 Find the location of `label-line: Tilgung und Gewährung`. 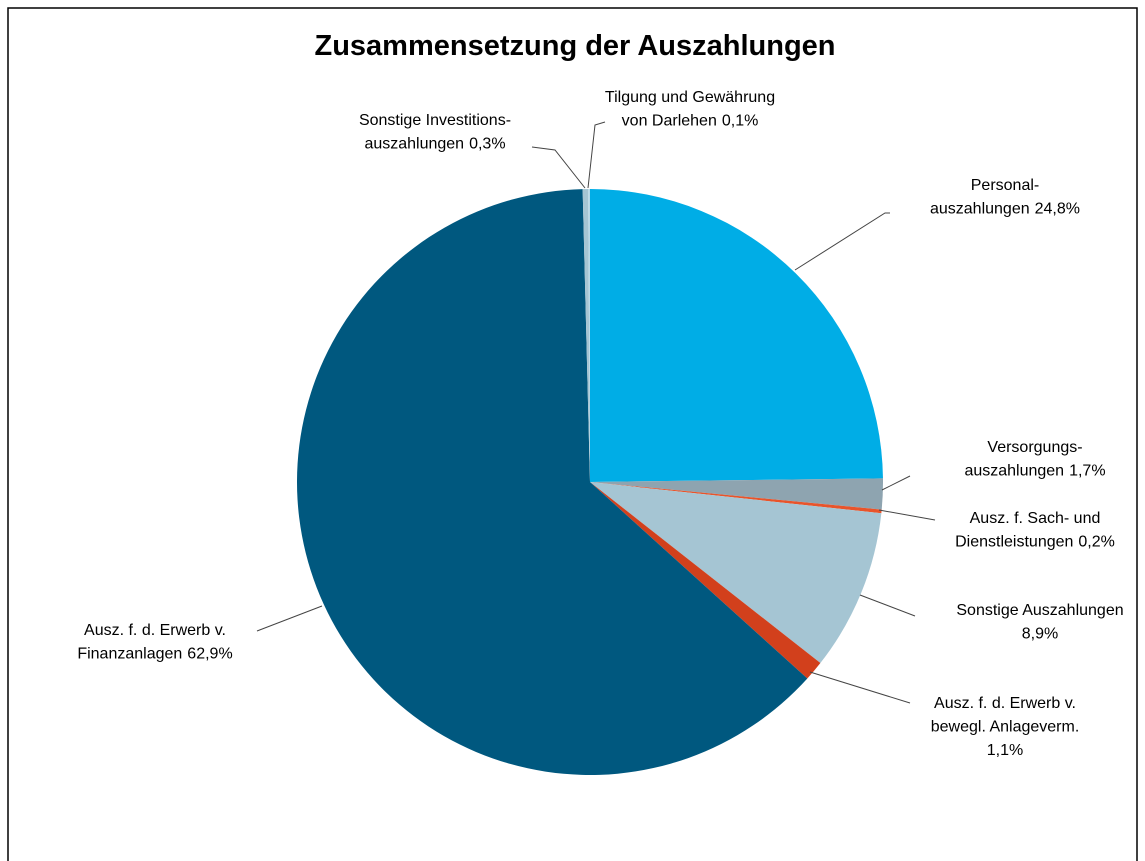

label-line: Tilgung und Gewährung is located at coordinates (690, 97).